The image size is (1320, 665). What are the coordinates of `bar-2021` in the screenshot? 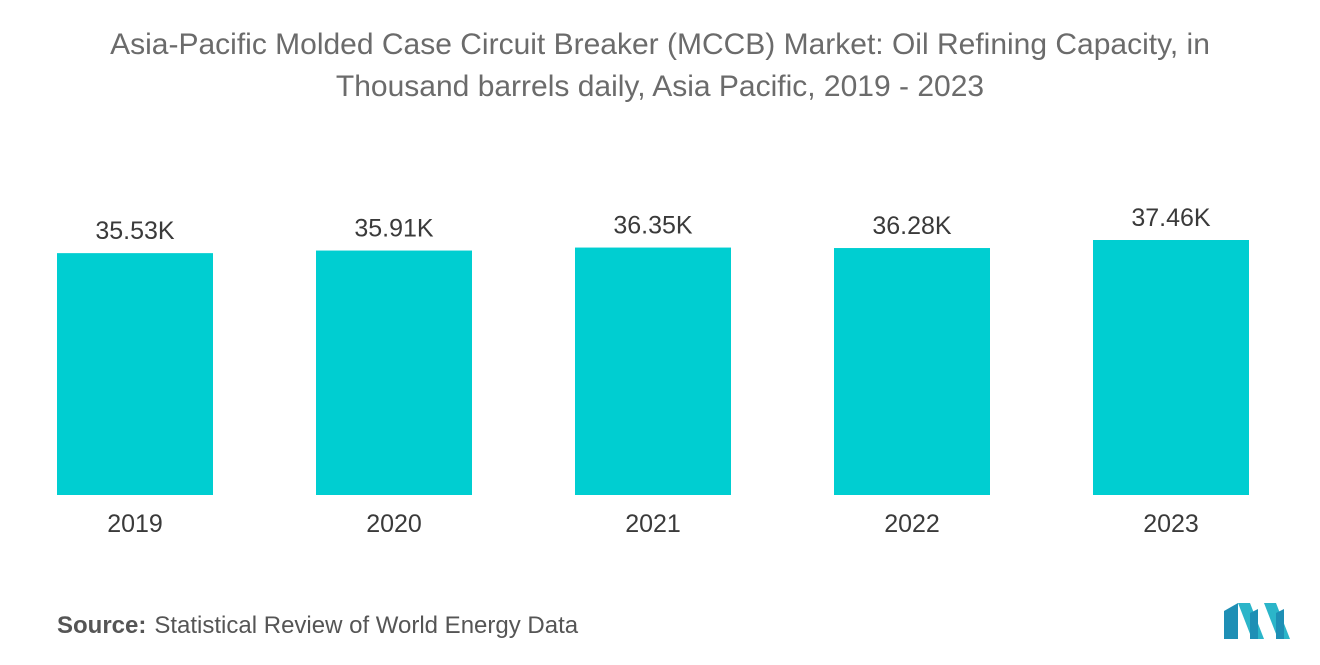 It's located at (653, 371).